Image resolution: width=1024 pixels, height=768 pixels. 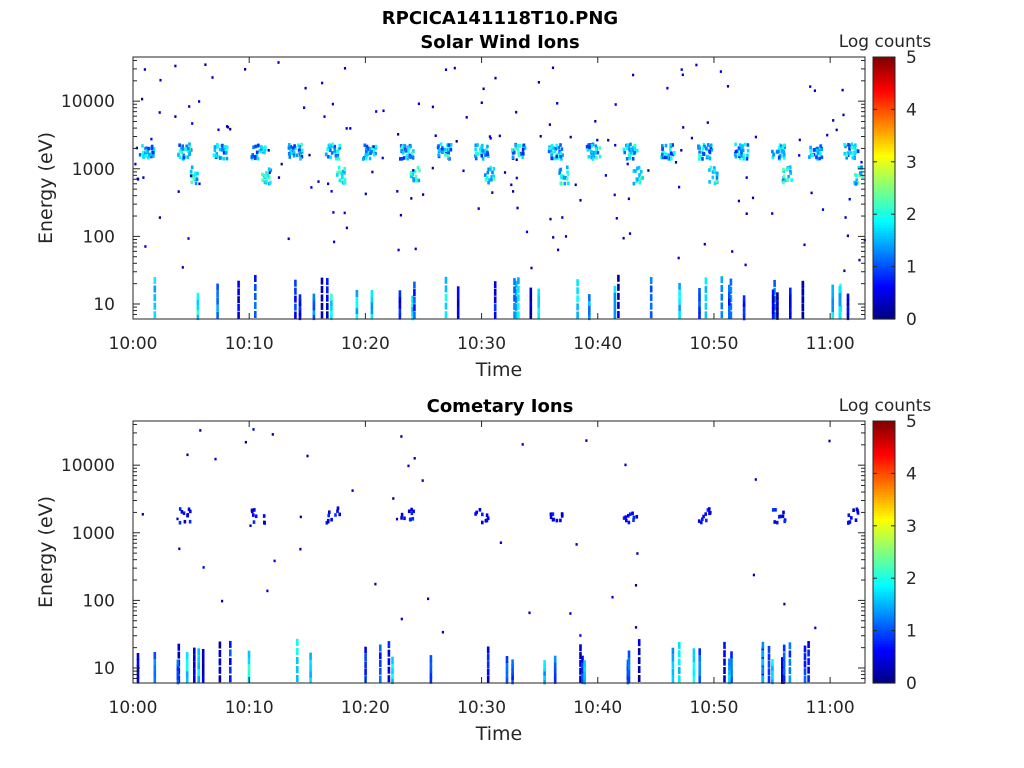 What do you see at coordinates (911, 474) in the screenshot?
I see `colorbar-tick-label: 4` at bounding box center [911, 474].